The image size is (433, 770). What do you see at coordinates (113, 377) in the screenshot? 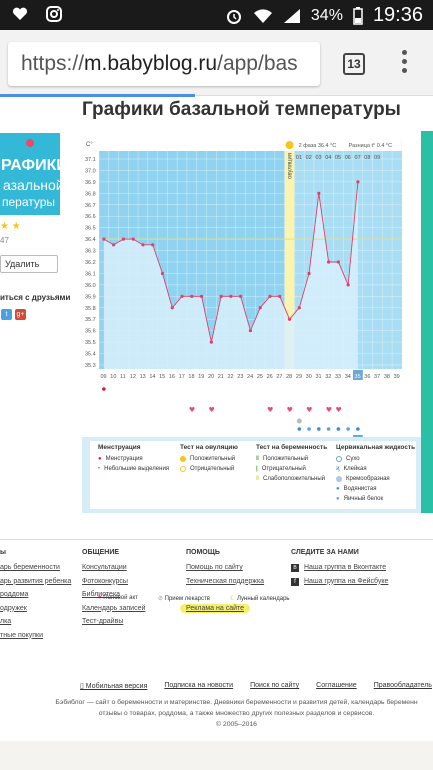
I see `cycle-day-label: 10` at bounding box center [113, 377].